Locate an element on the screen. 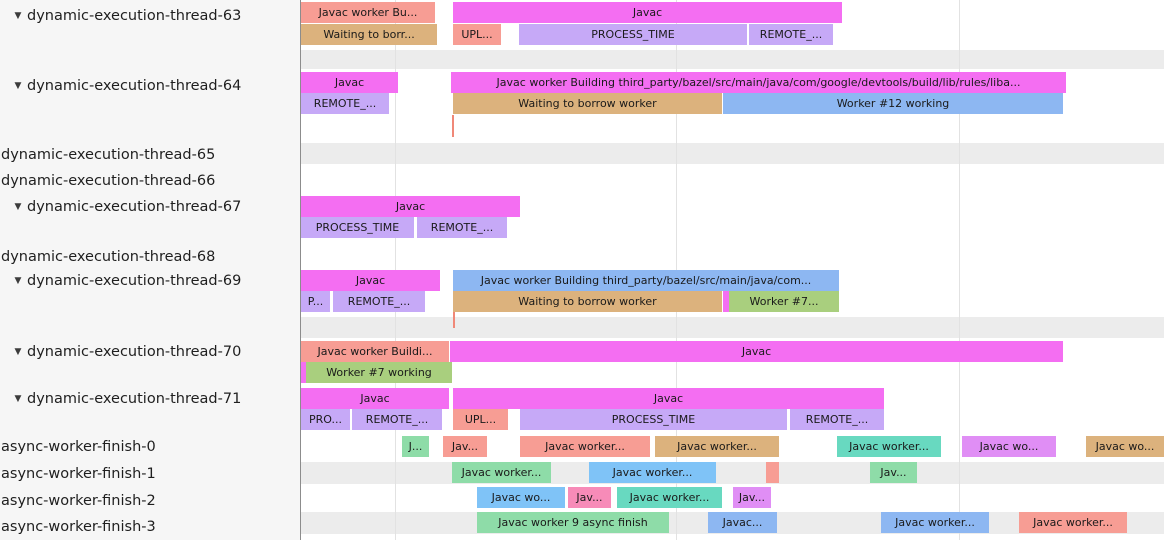 Image resolution: width=1164 pixels, height=540 pixels. sidebar-item-dynamic-execution-thread-64: ▼ dynamic-execution-thread-64 is located at coordinates (150, 86).